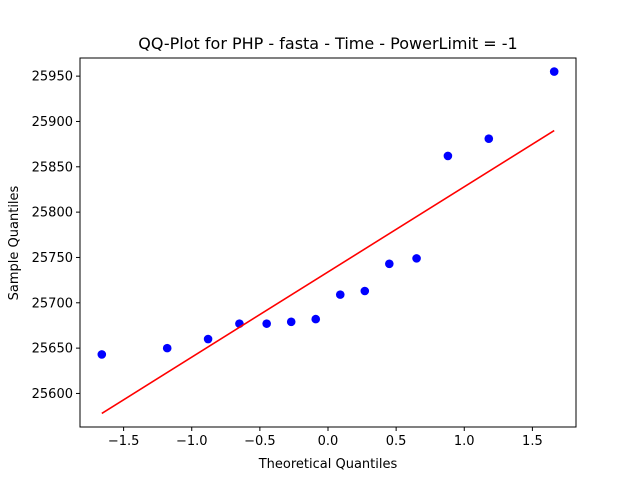 The width and height of the screenshot is (640, 480). I want to click on y-tick-label: 25950, so click(52, 77).